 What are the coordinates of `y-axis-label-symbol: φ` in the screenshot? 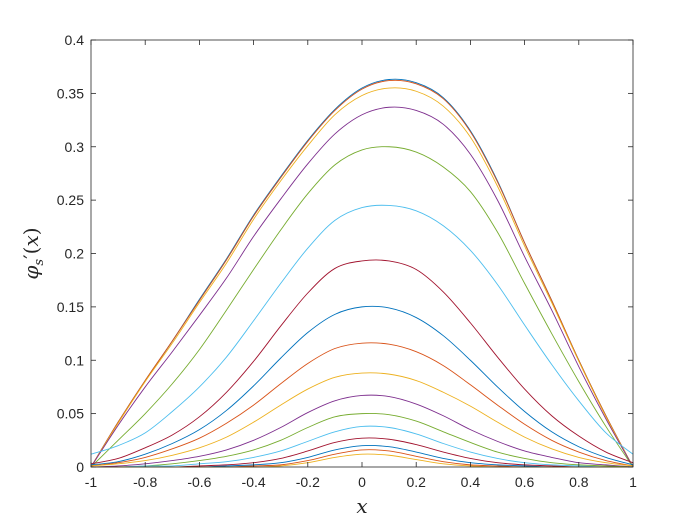 It's located at (31, 273).